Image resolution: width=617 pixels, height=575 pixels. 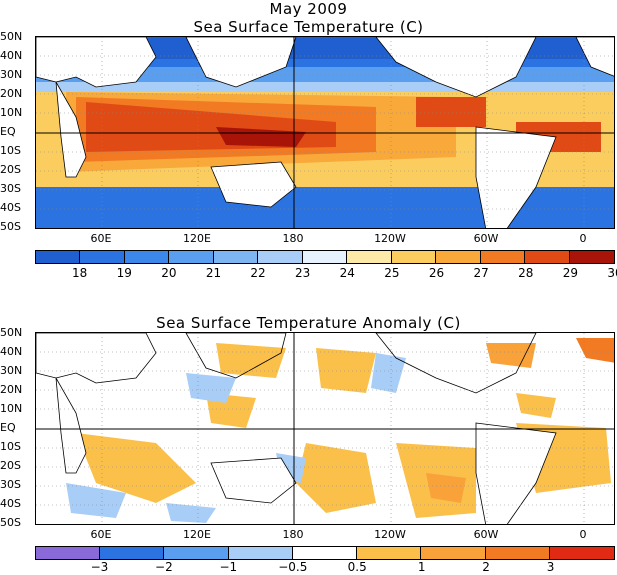 What do you see at coordinates (436, 273) in the screenshot?
I see `colorbar-label: 26` at bounding box center [436, 273].